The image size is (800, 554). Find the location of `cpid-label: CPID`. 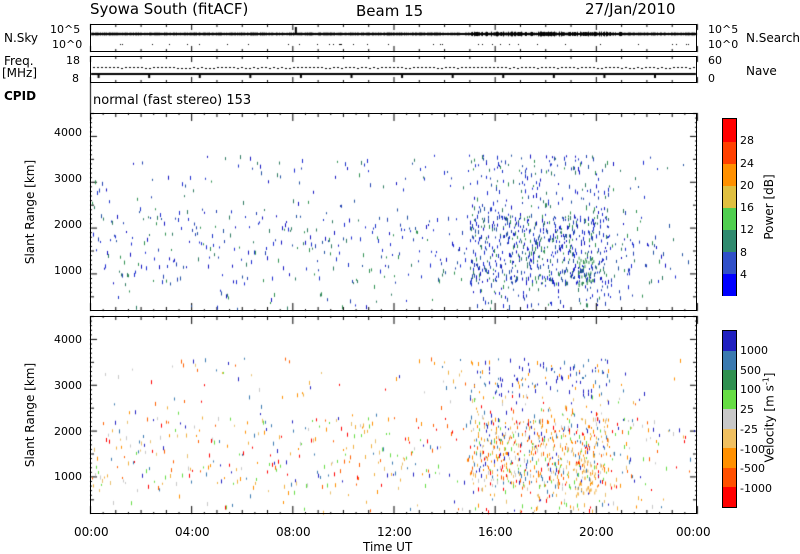

cpid-label: CPID is located at coordinates (20, 96).